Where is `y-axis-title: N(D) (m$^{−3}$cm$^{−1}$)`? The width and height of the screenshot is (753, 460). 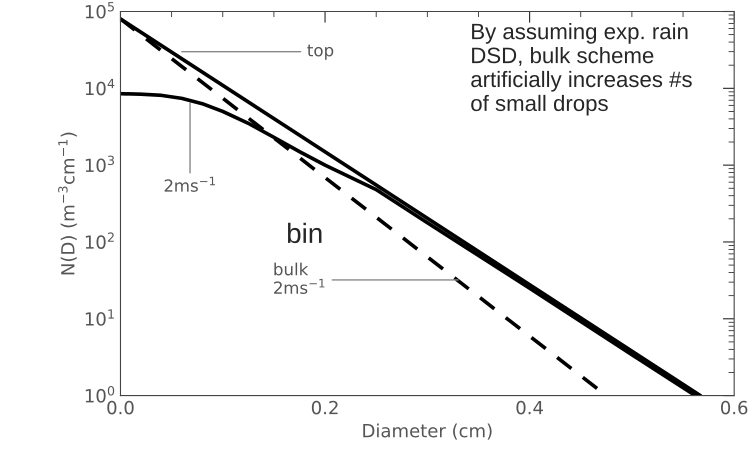 y-axis-title: N(D) (m$^{−3}$cm$^{−1}$) is located at coordinates (67, 203).